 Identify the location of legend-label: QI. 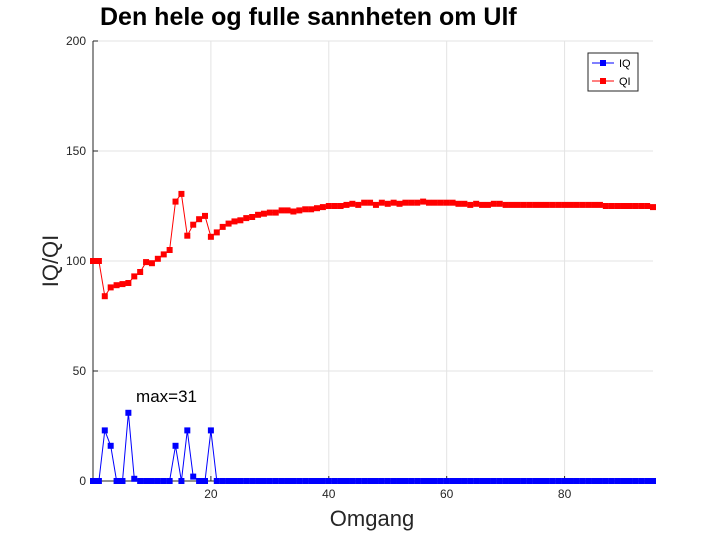
(625, 82).